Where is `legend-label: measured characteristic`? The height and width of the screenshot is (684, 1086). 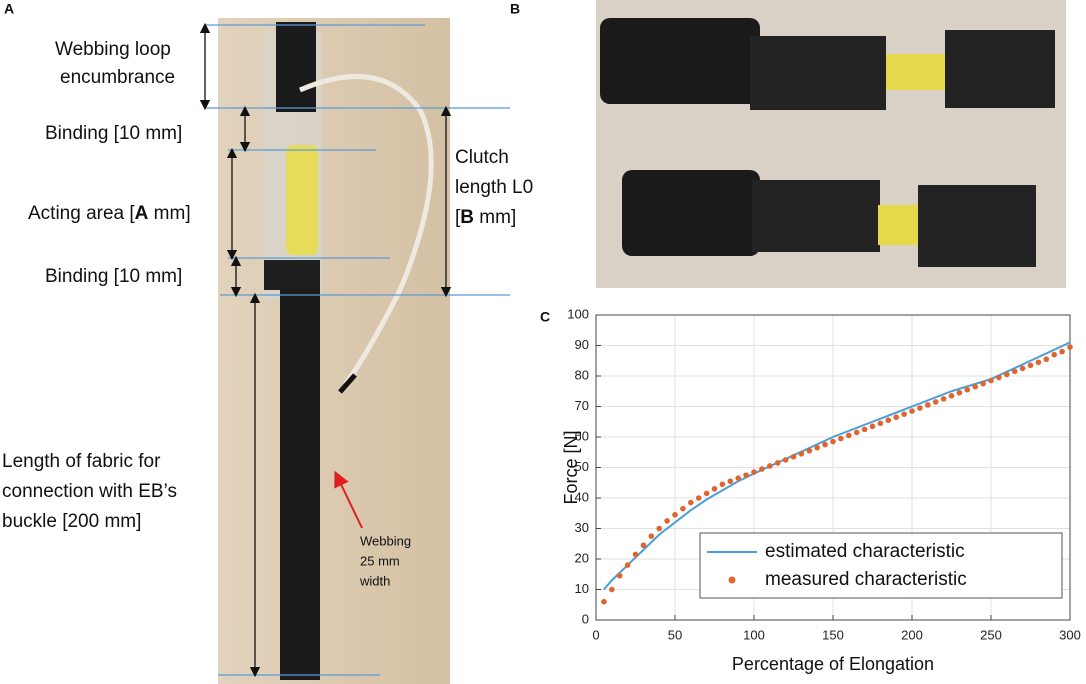
legend-label: measured characteristic is located at coordinates (866, 579).